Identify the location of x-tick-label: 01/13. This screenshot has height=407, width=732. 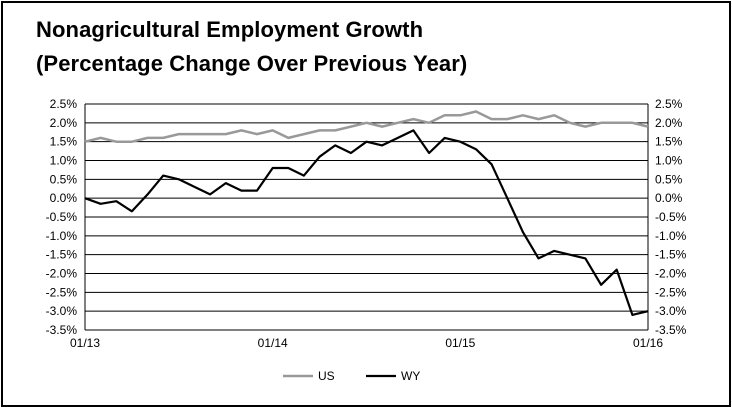
(85, 343).